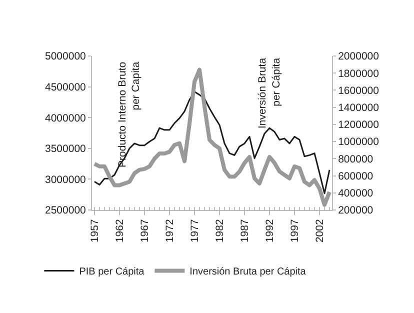  Describe the element at coordinates (269, 93) in the screenshot. I see `annotation: Inversión Bruta per Cápita` at that location.